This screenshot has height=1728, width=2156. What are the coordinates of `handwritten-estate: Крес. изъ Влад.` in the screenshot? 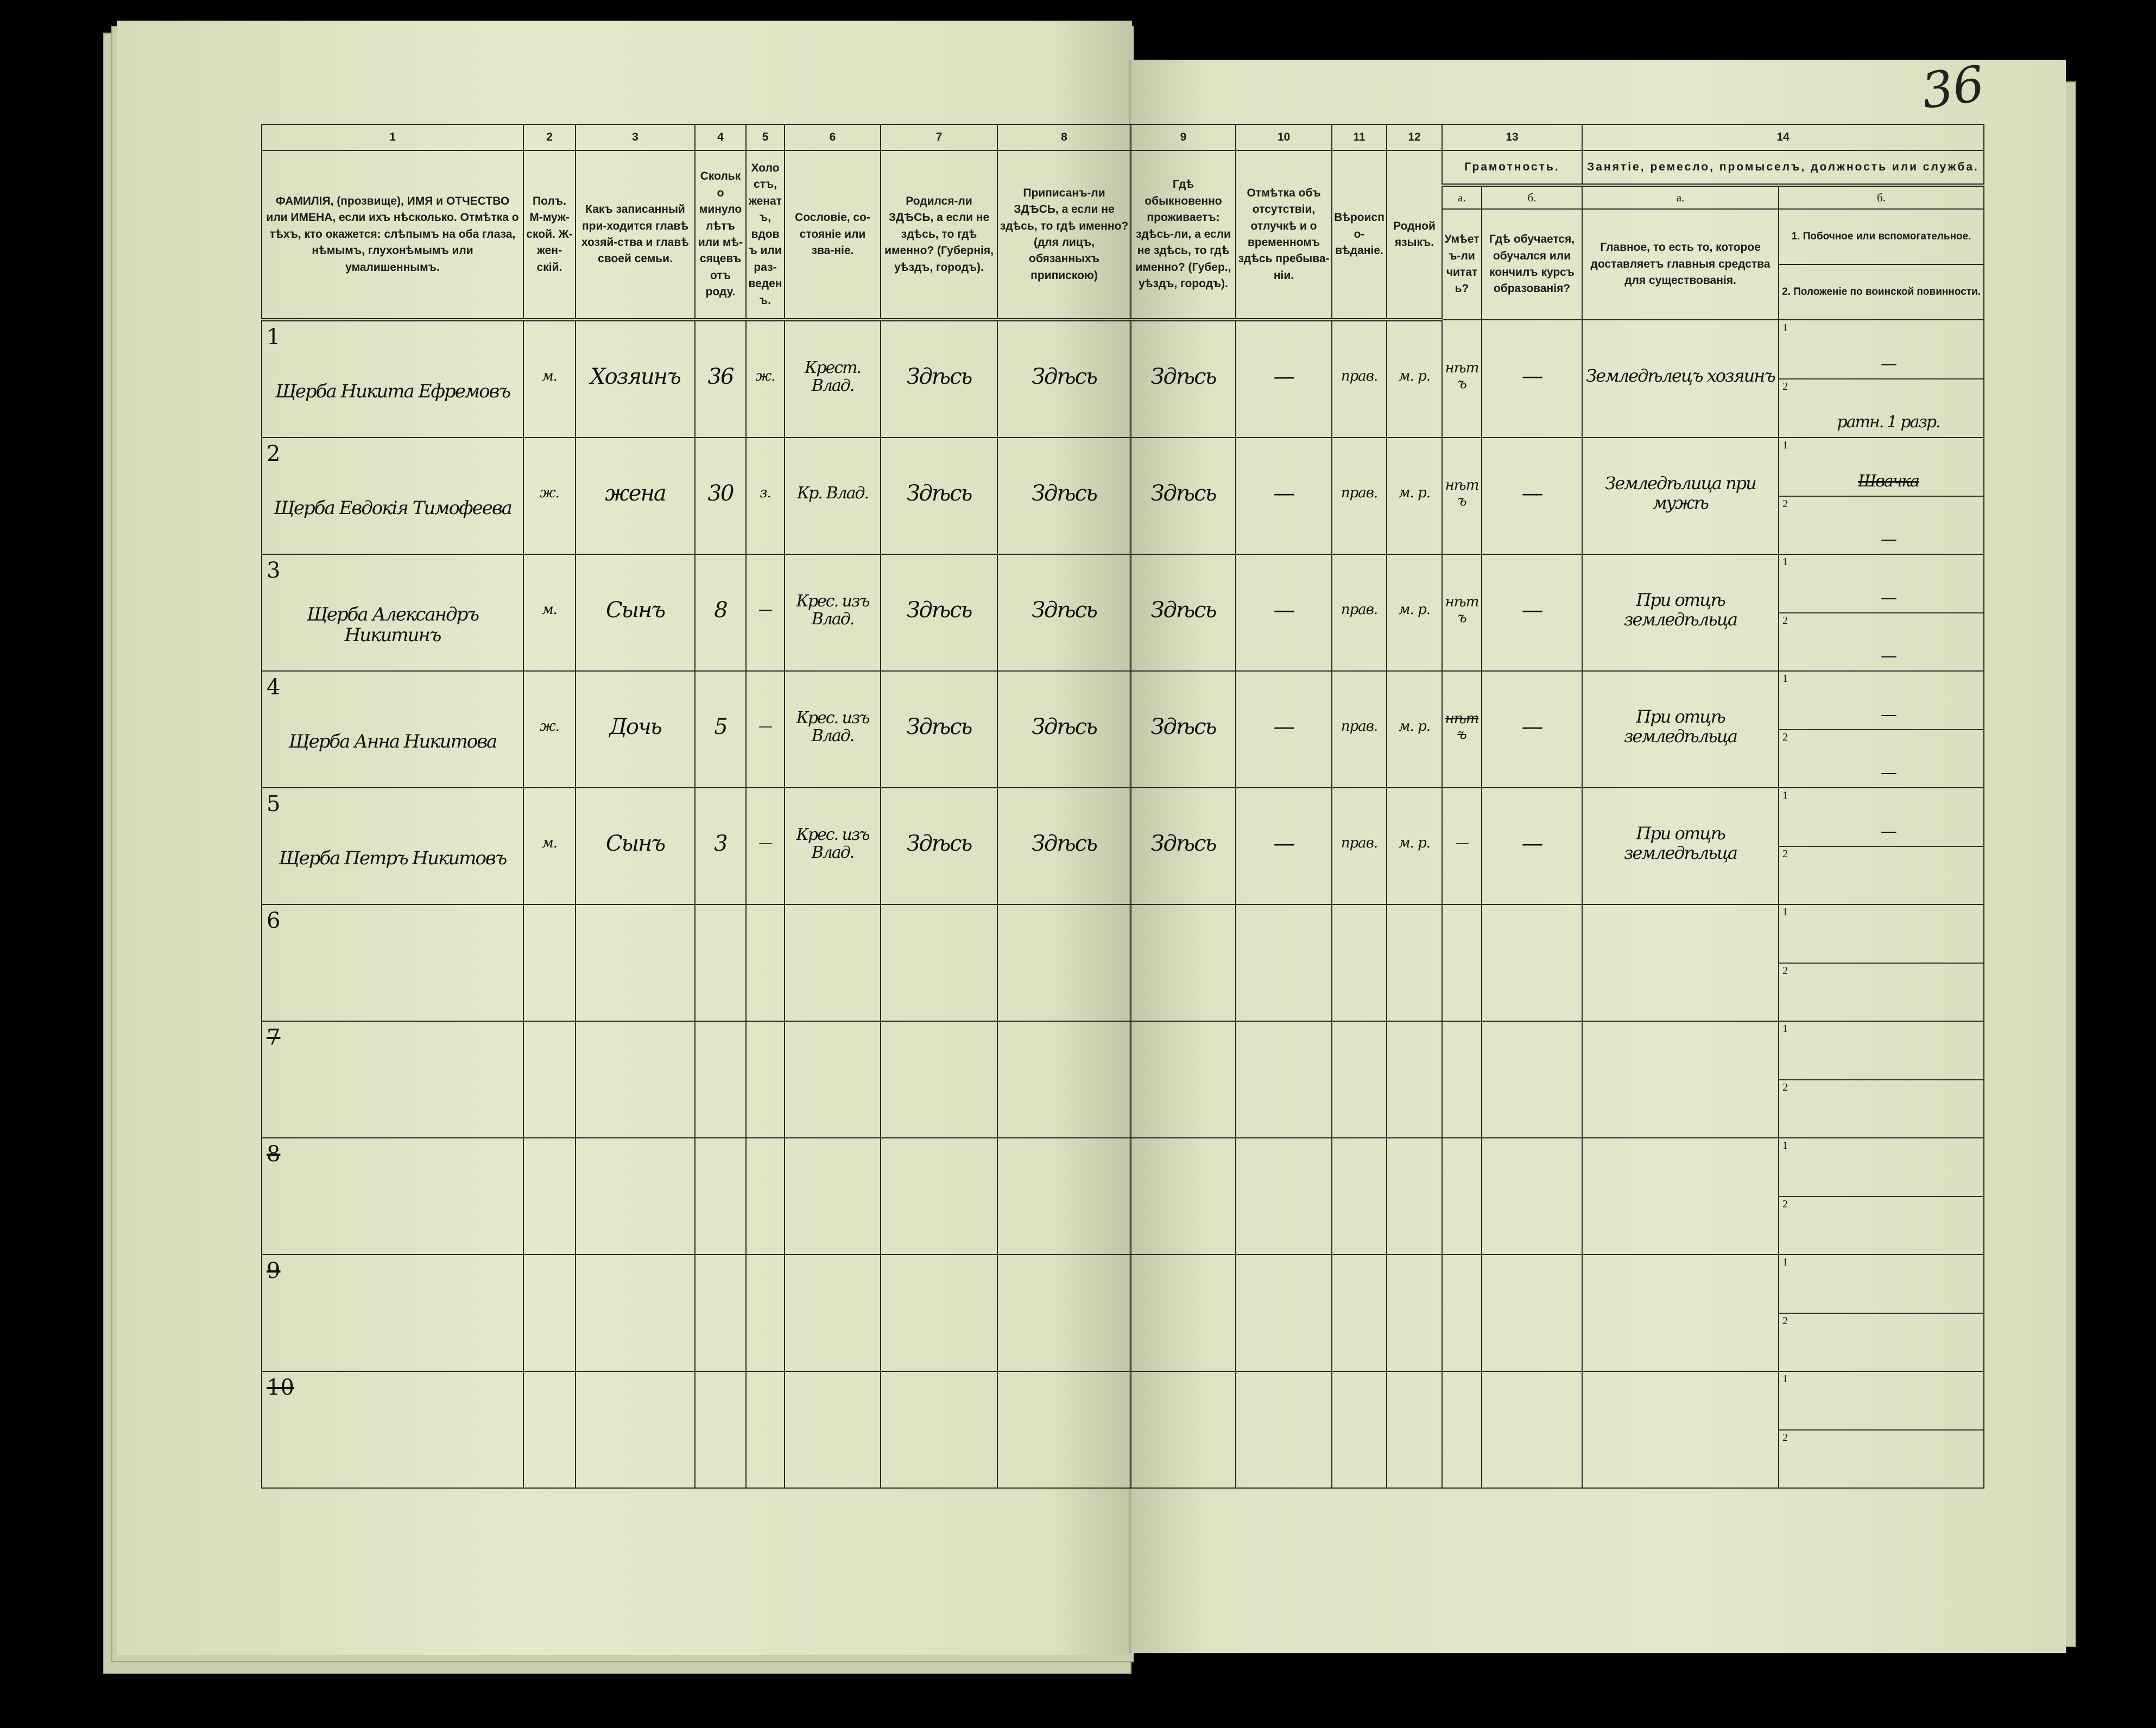 It's located at (833, 843).